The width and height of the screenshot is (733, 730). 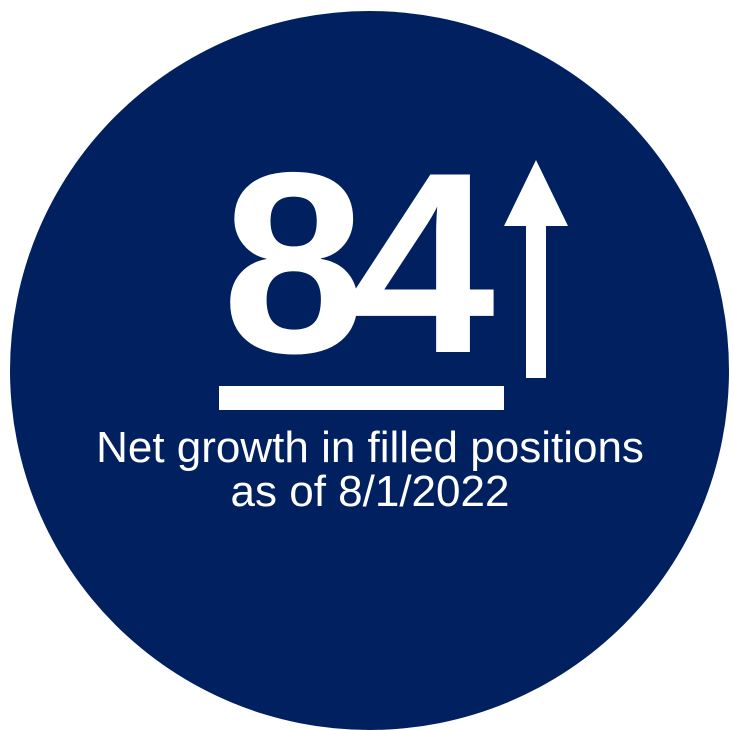 I want to click on up-arrow-icon, so click(x=536, y=269).